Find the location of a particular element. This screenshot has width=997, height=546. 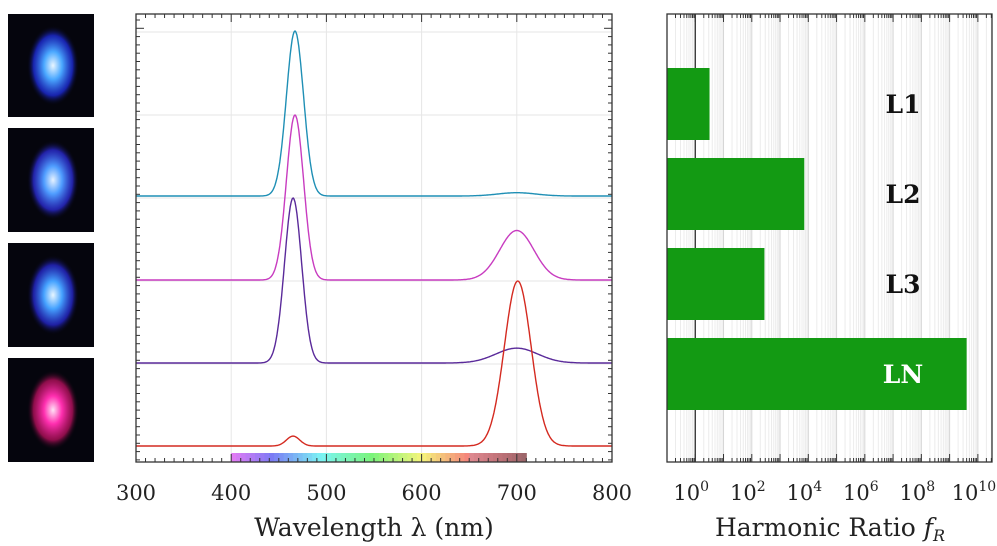

wavelength-color-bar is located at coordinates (379, 457).